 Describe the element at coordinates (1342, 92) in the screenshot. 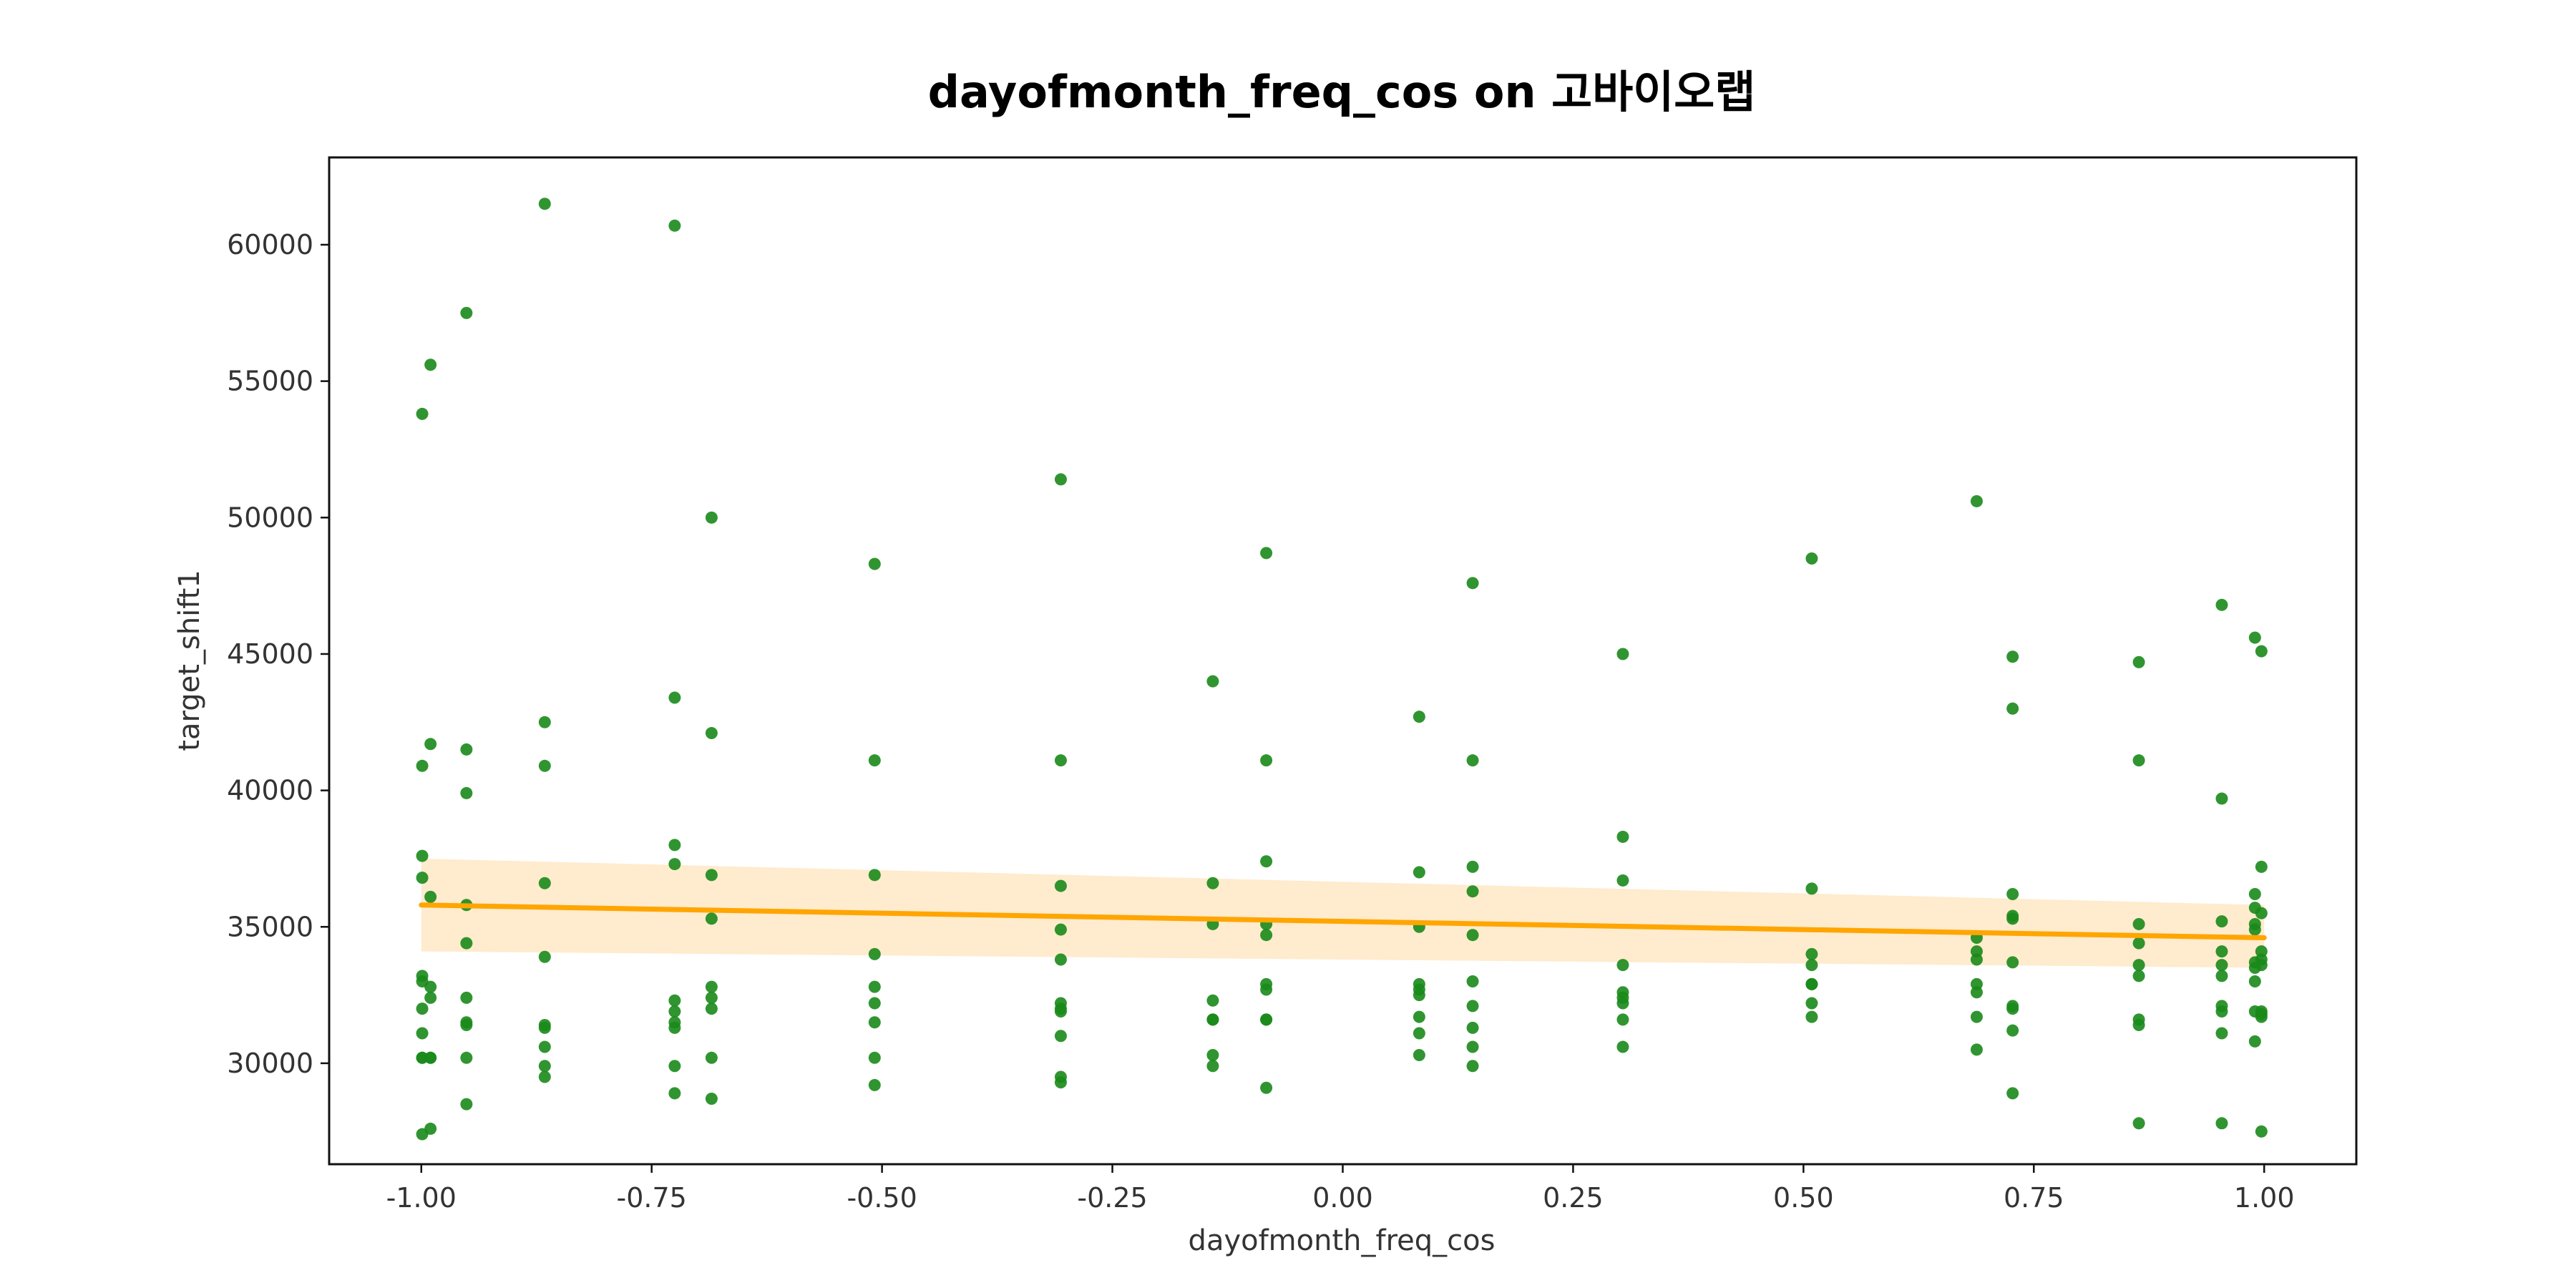

I see `chart-title: dayofmonth_freq_cos on 고바이오랩` at that location.